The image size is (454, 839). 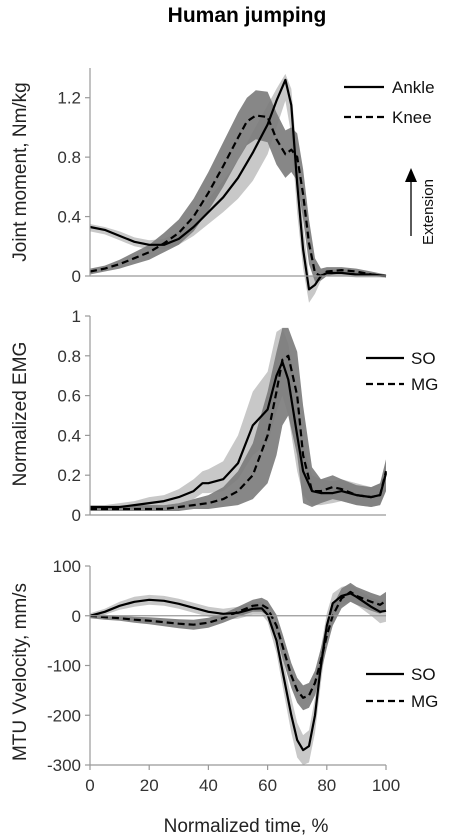 What do you see at coordinates (402, 371) in the screenshot?
I see `emg-legend: SO MG` at bounding box center [402, 371].